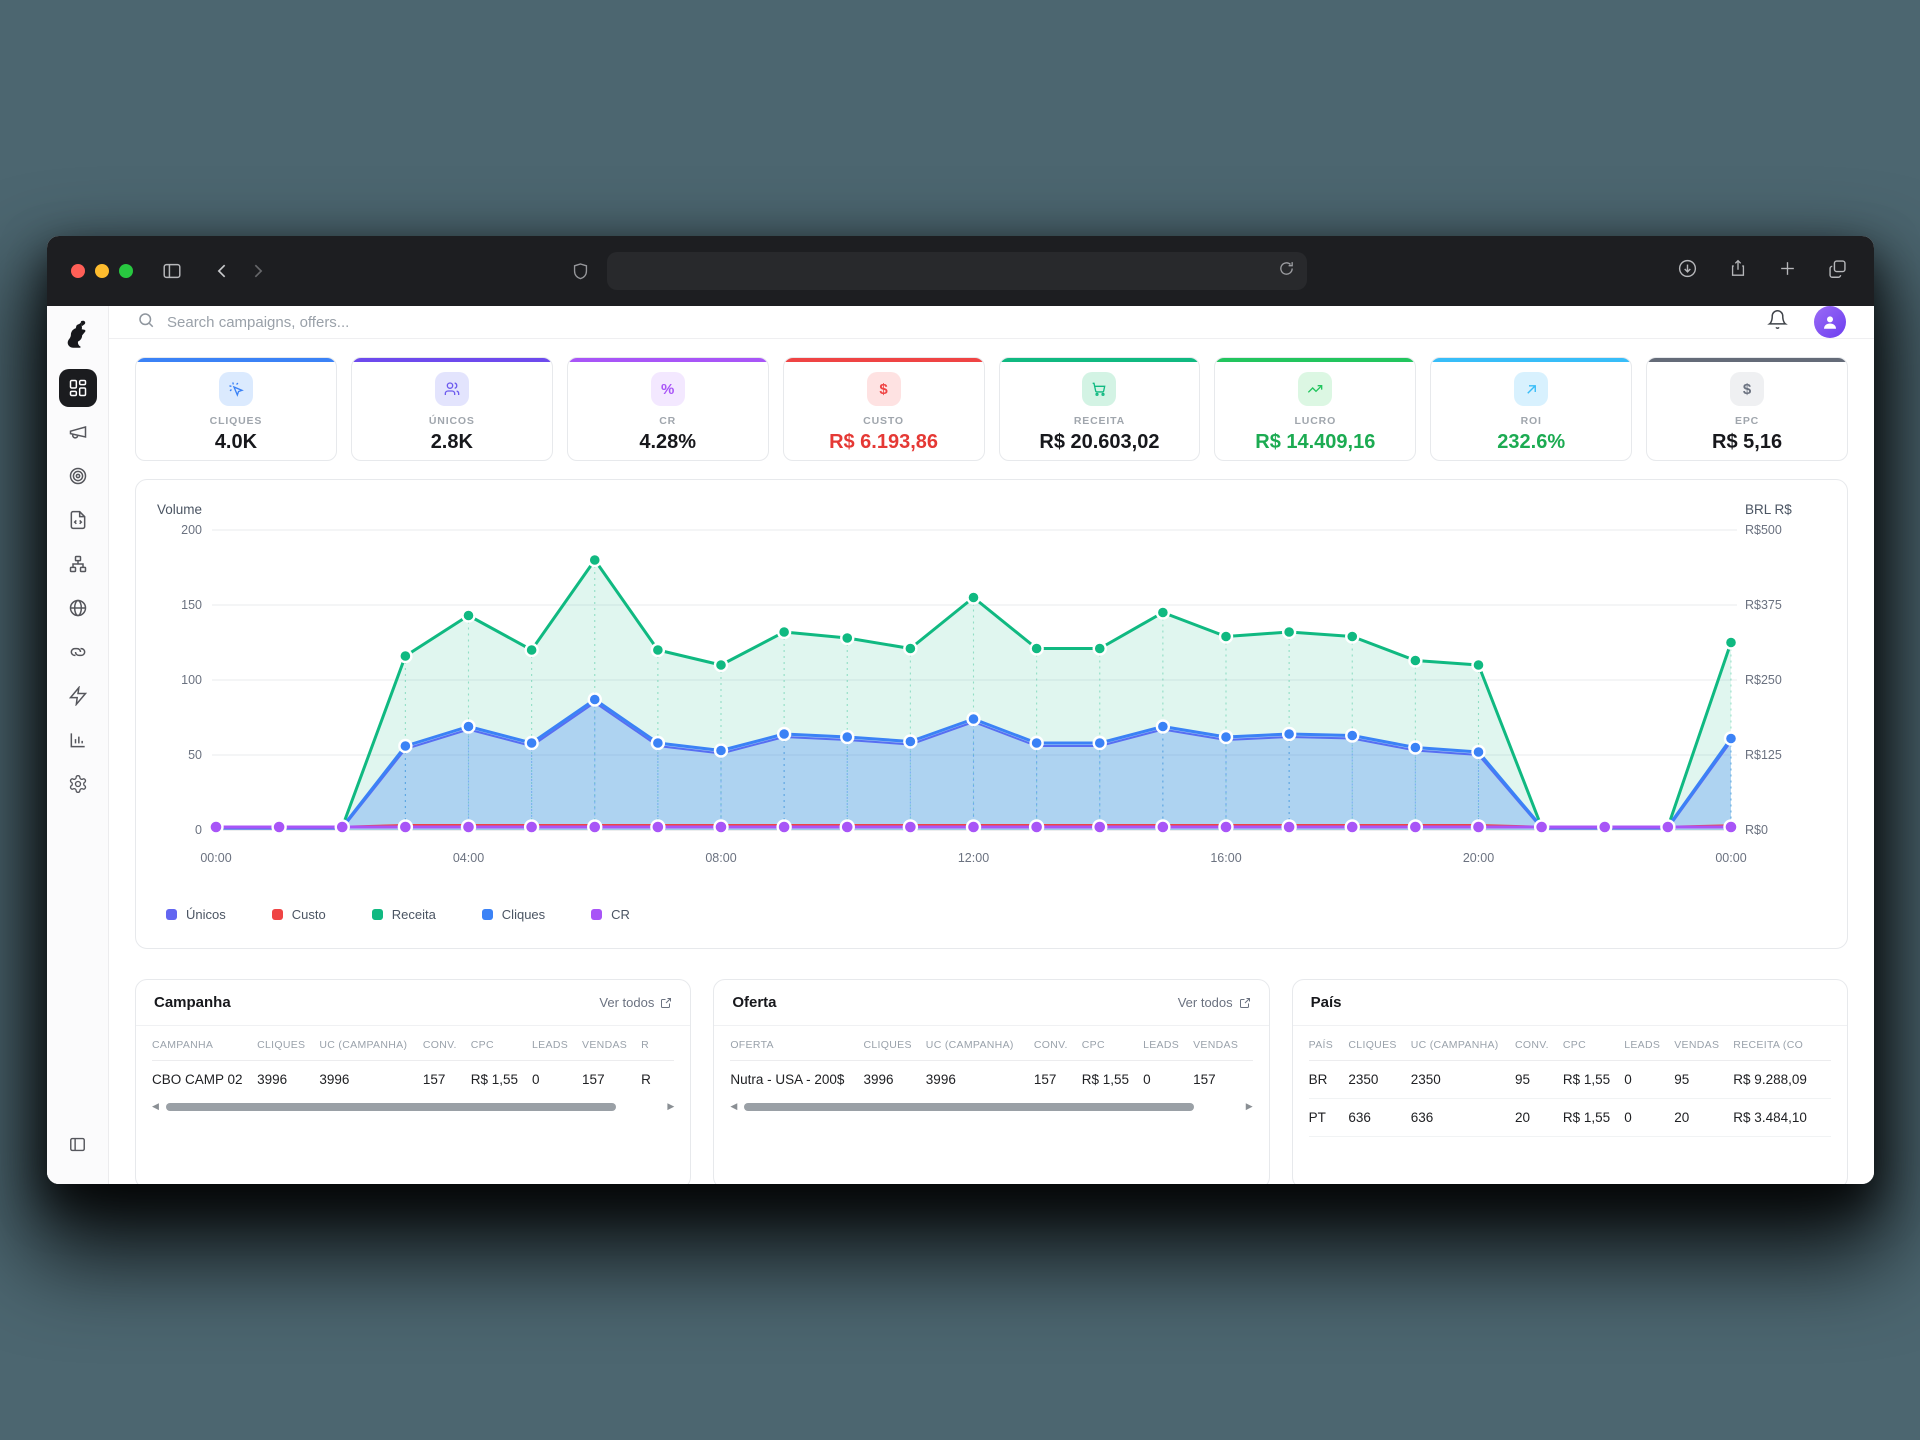 This screenshot has width=1920, height=1440. I want to click on sidebar-item-campaigns, so click(78, 432).